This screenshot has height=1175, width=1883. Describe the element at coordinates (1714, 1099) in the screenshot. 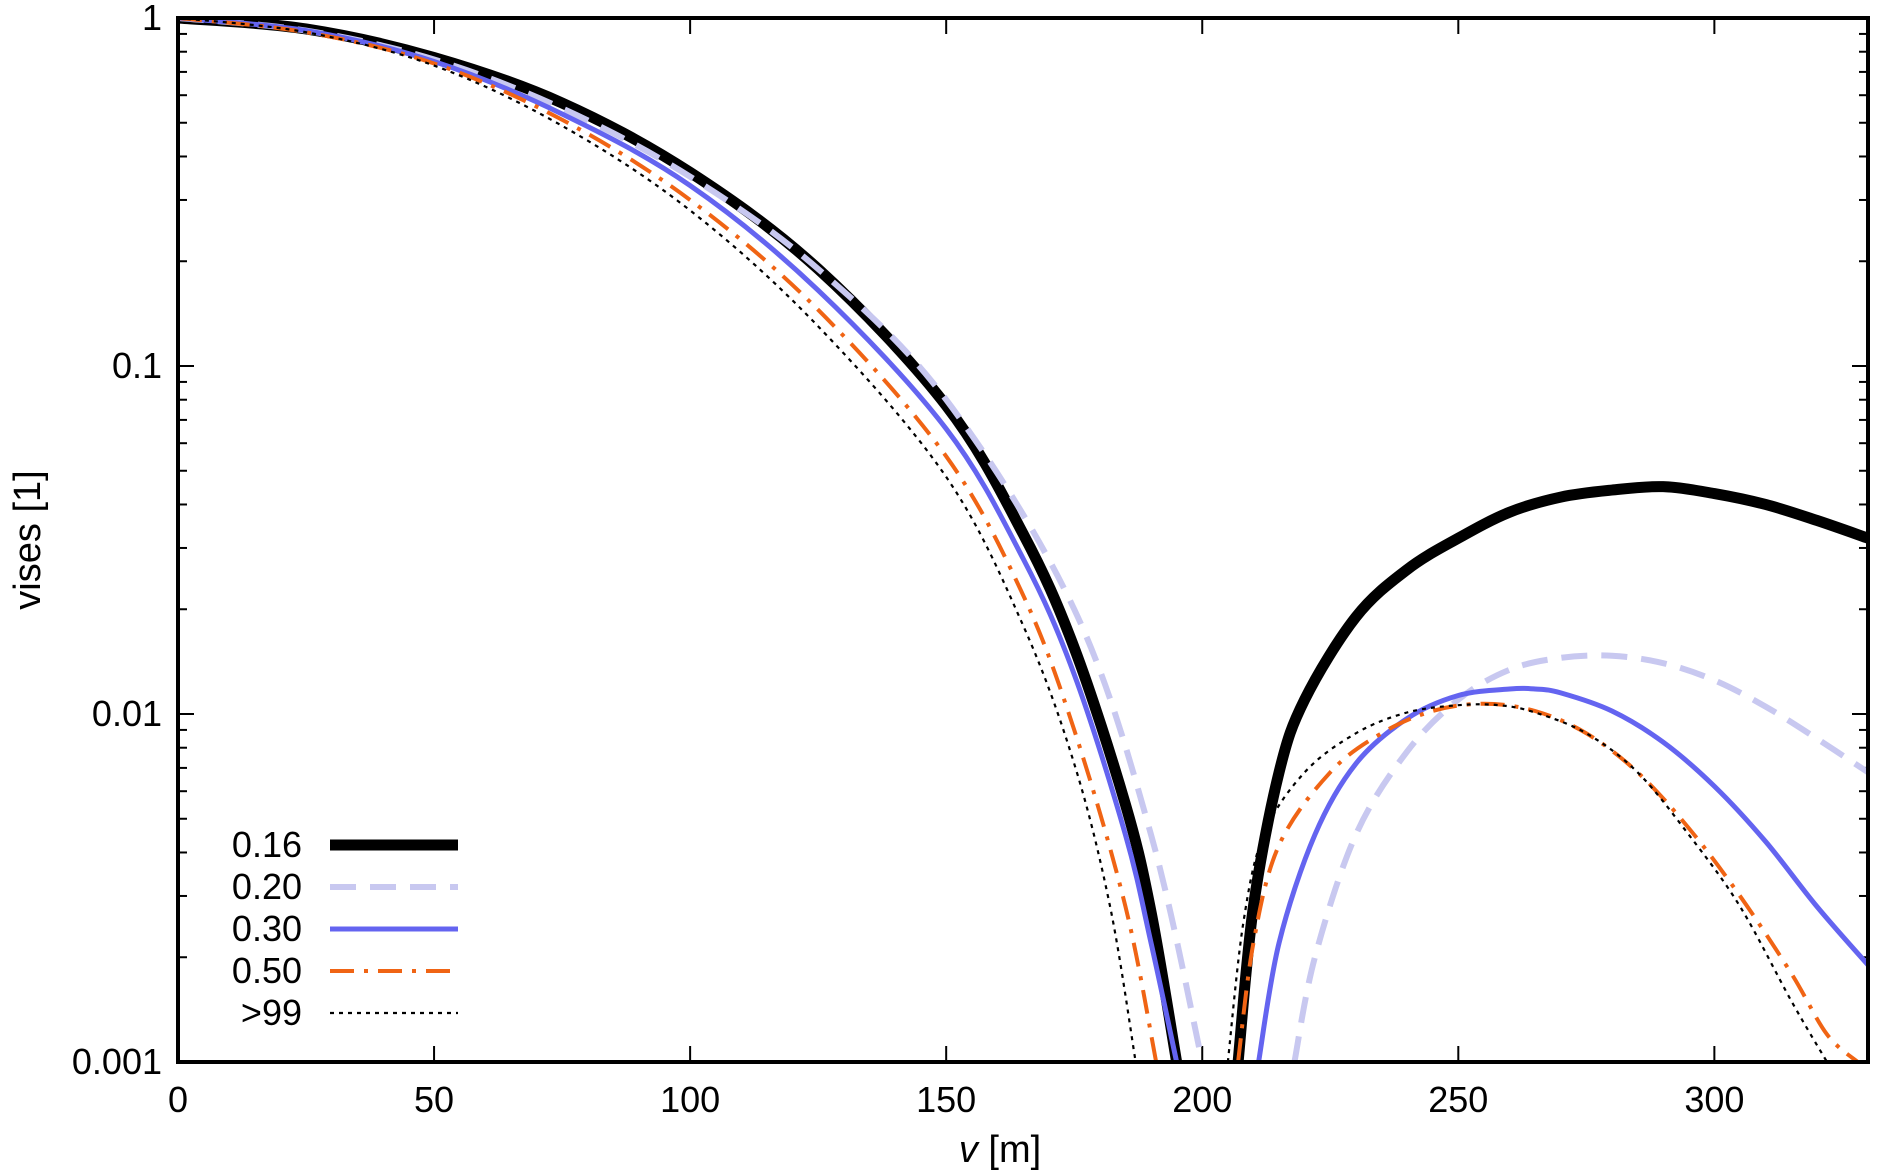

I see `x-tick-label: 300` at that location.